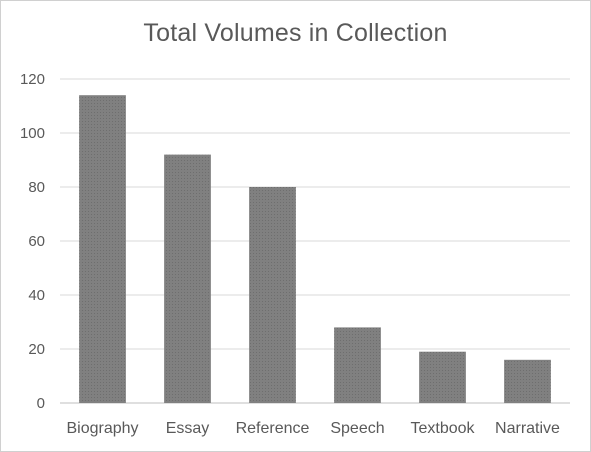 Image resolution: width=591 pixels, height=452 pixels. What do you see at coordinates (442, 377) in the screenshot?
I see `bar-textbook` at bounding box center [442, 377].